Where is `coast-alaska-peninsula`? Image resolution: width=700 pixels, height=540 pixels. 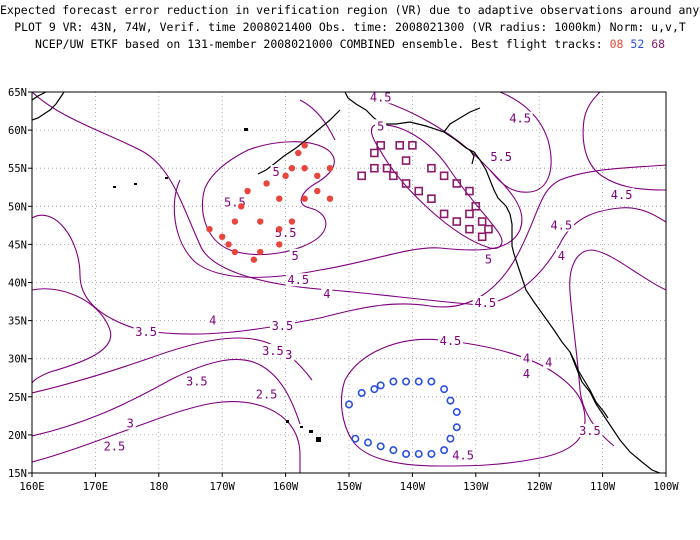 coast-alaska-peninsula is located at coordinates (299, 142).